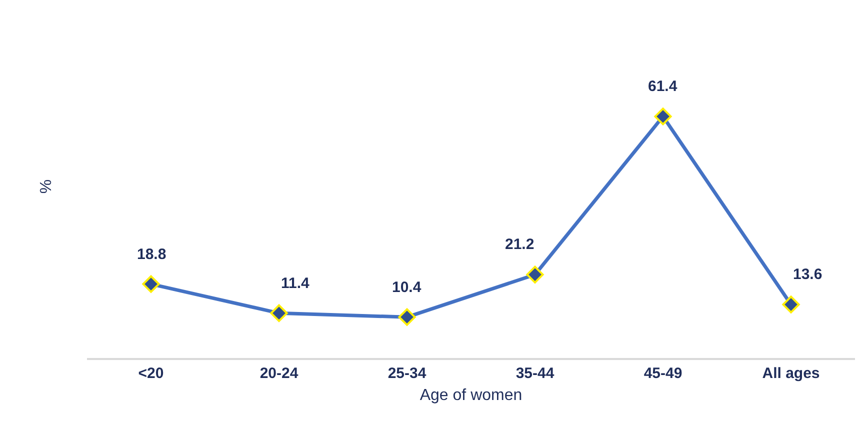  I want to click on data-label: 13.6, so click(807, 274).